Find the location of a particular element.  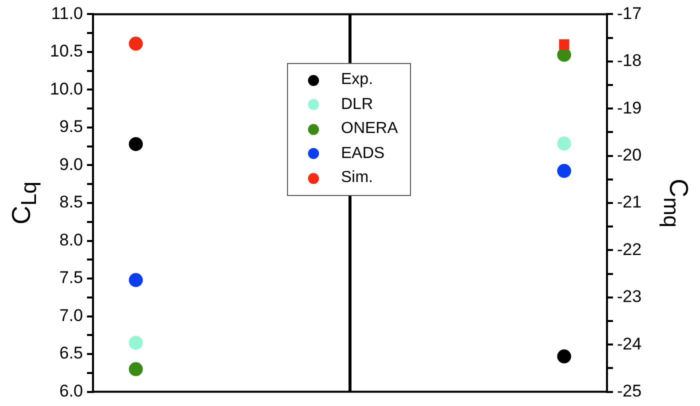

y-tick-label: 6.0 is located at coordinates (71, 390).